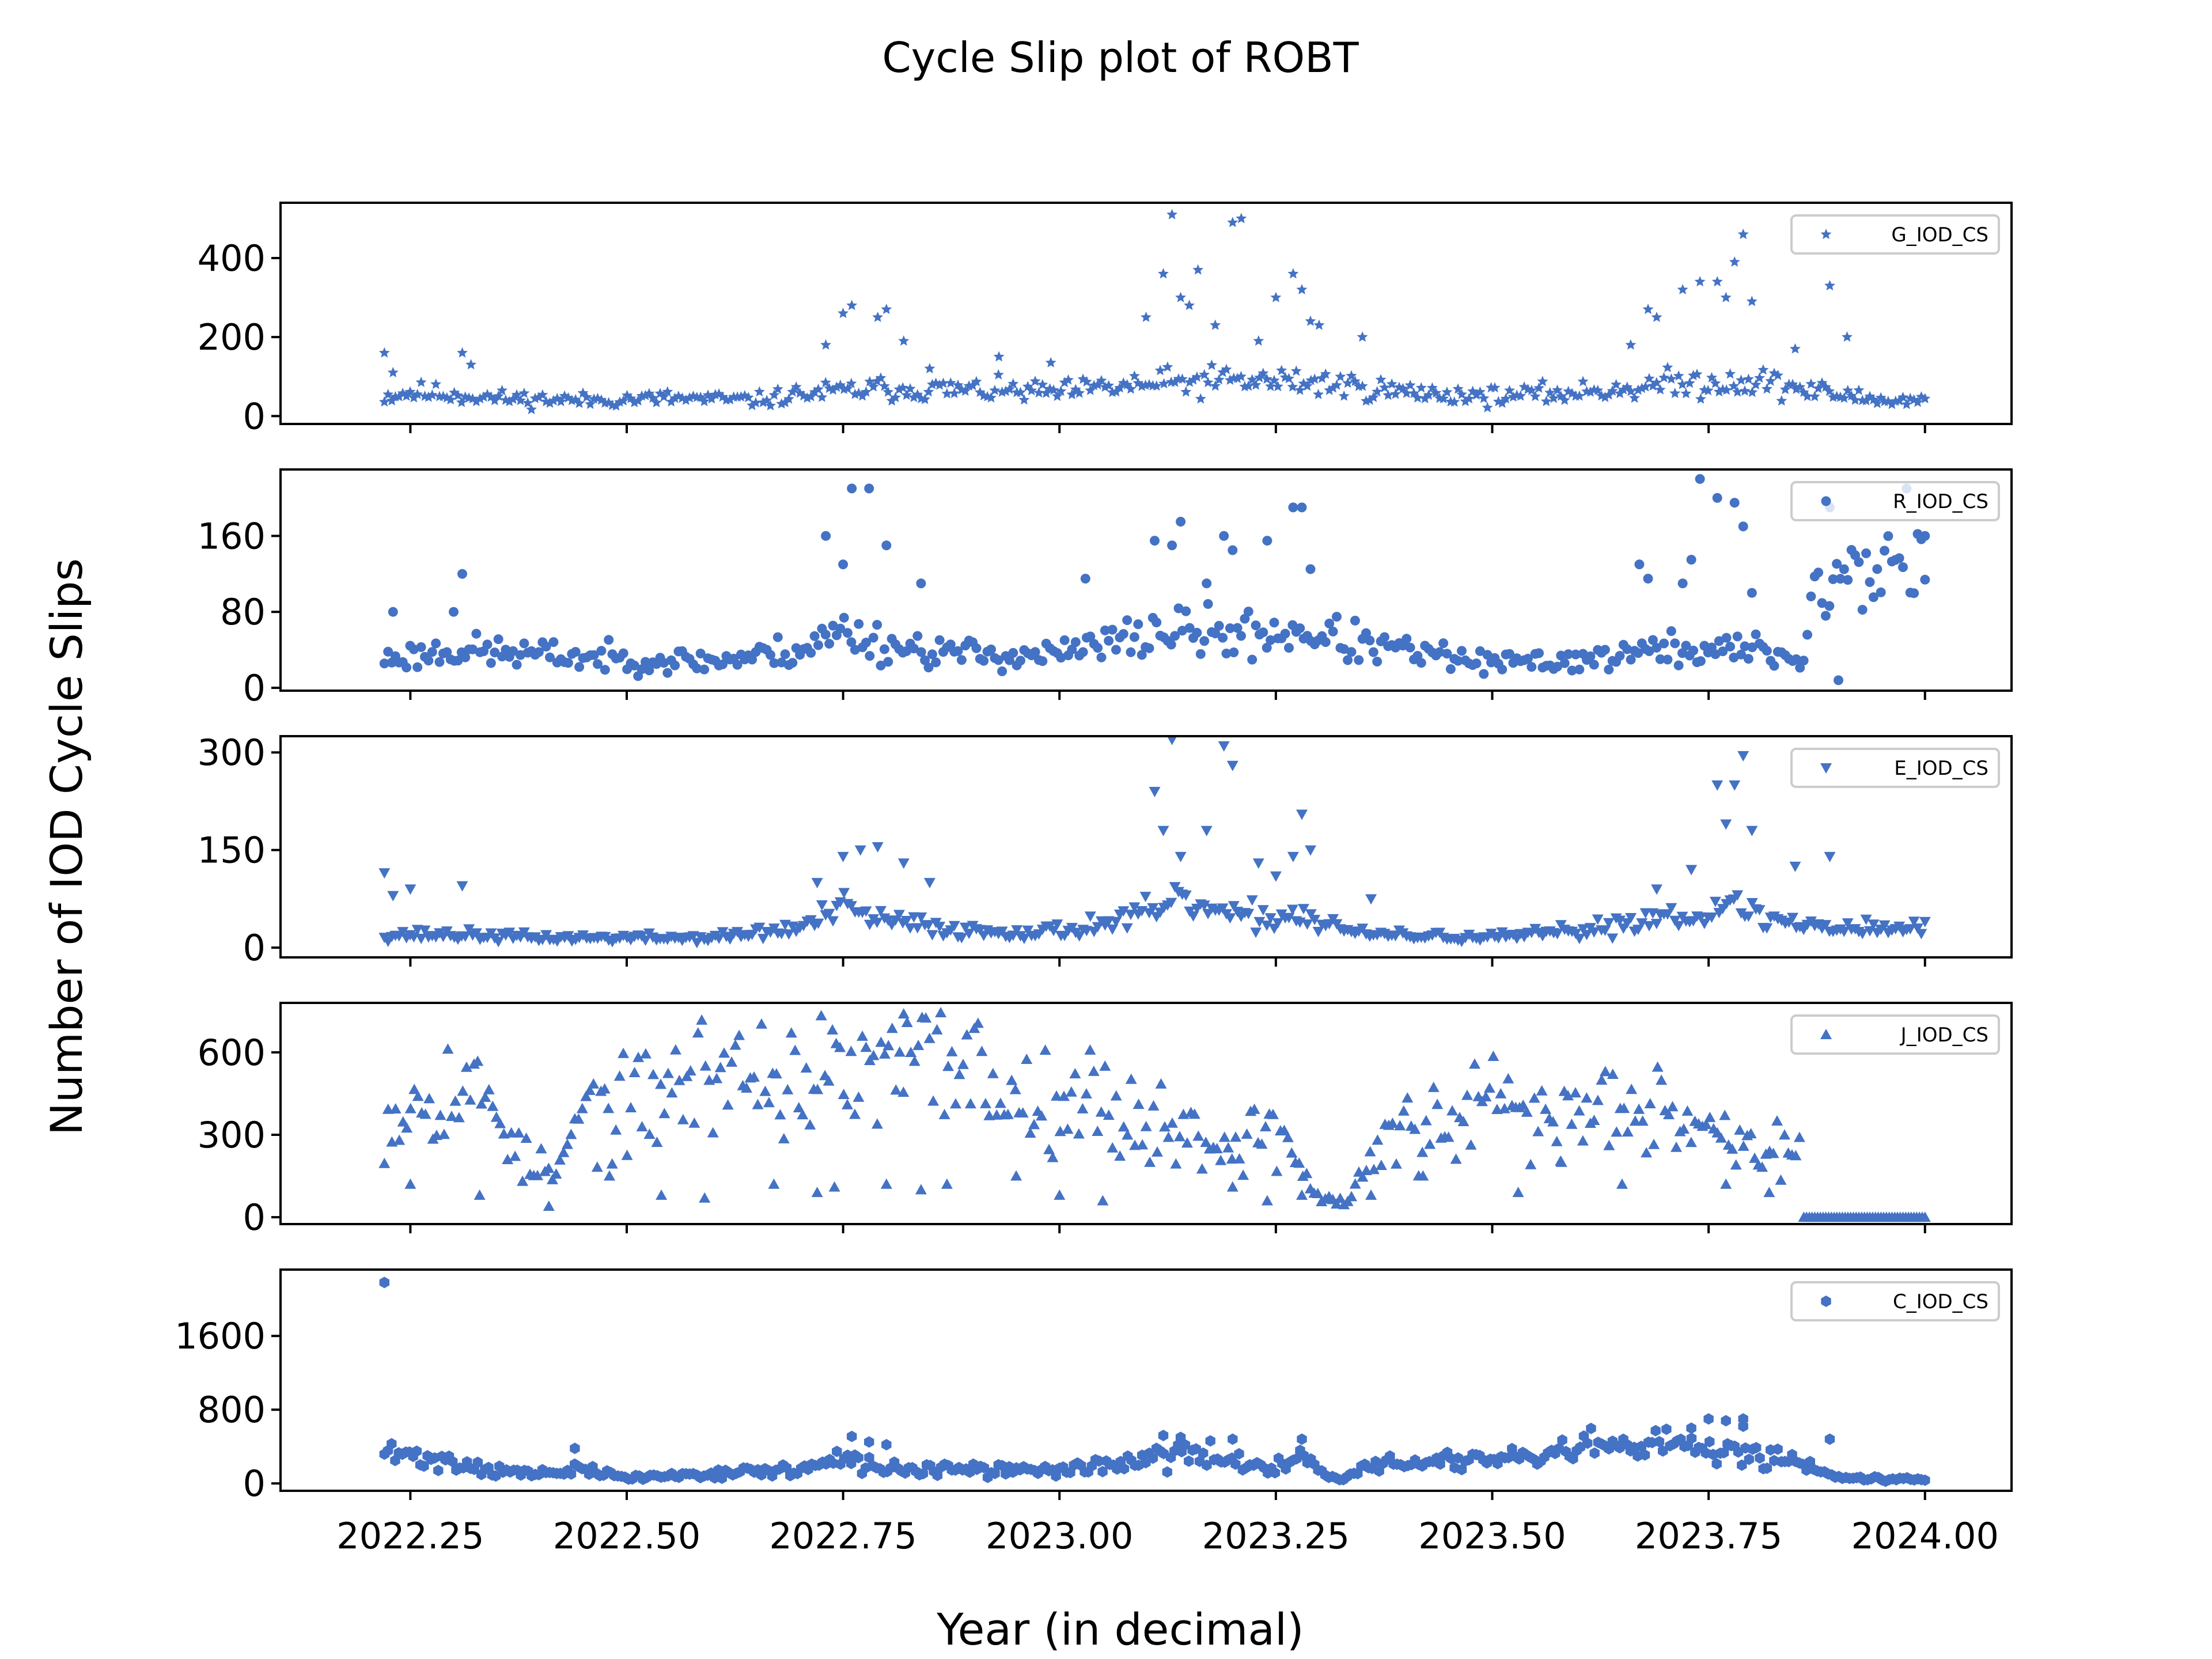 The height and width of the screenshot is (1659, 2212). Describe the element at coordinates (1059, 1536) in the screenshot. I see `x-tick-label: 2023.00` at that location.